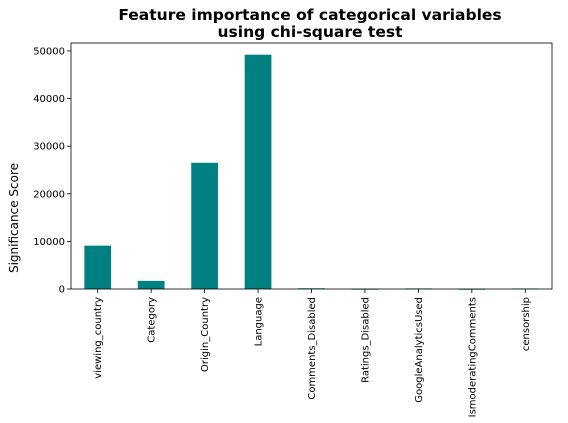 The width and height of the screenshot is (568, 423). I want to click on y-tick-label: 10000, so click(49, 242).